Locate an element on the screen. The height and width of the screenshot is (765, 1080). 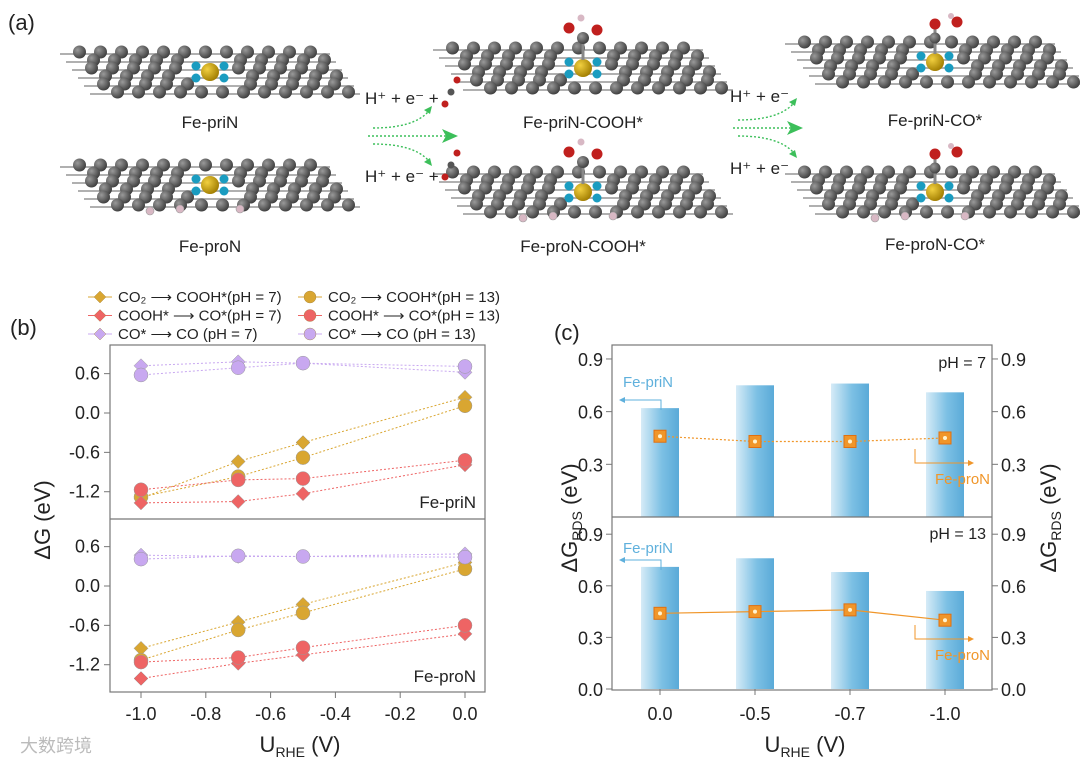
x-tick-label: -0.4 is located at coordinates (335, 714).